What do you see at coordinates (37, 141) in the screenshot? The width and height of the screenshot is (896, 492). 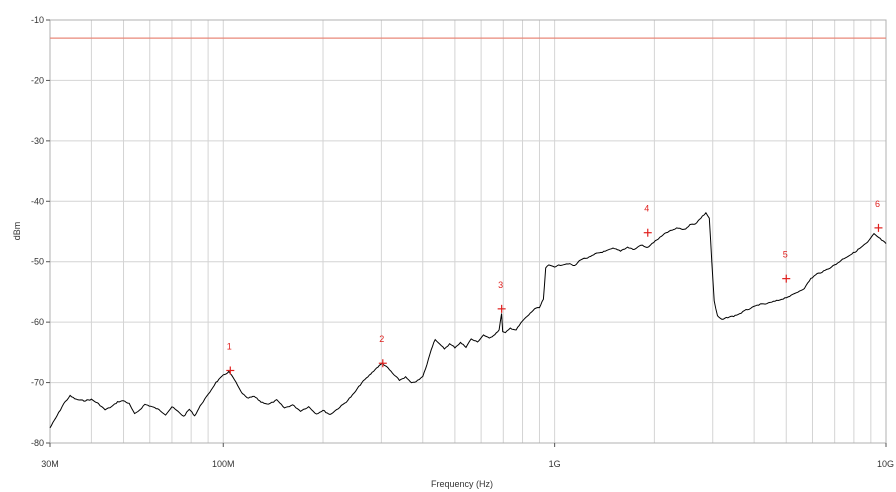 I see `y-tick-label: -30` at bounding box center [37, 141].